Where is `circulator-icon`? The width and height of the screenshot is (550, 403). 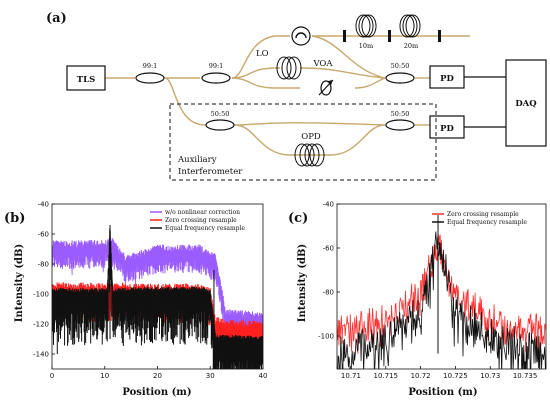 circulator-icon is located at coordinates (301, 36).